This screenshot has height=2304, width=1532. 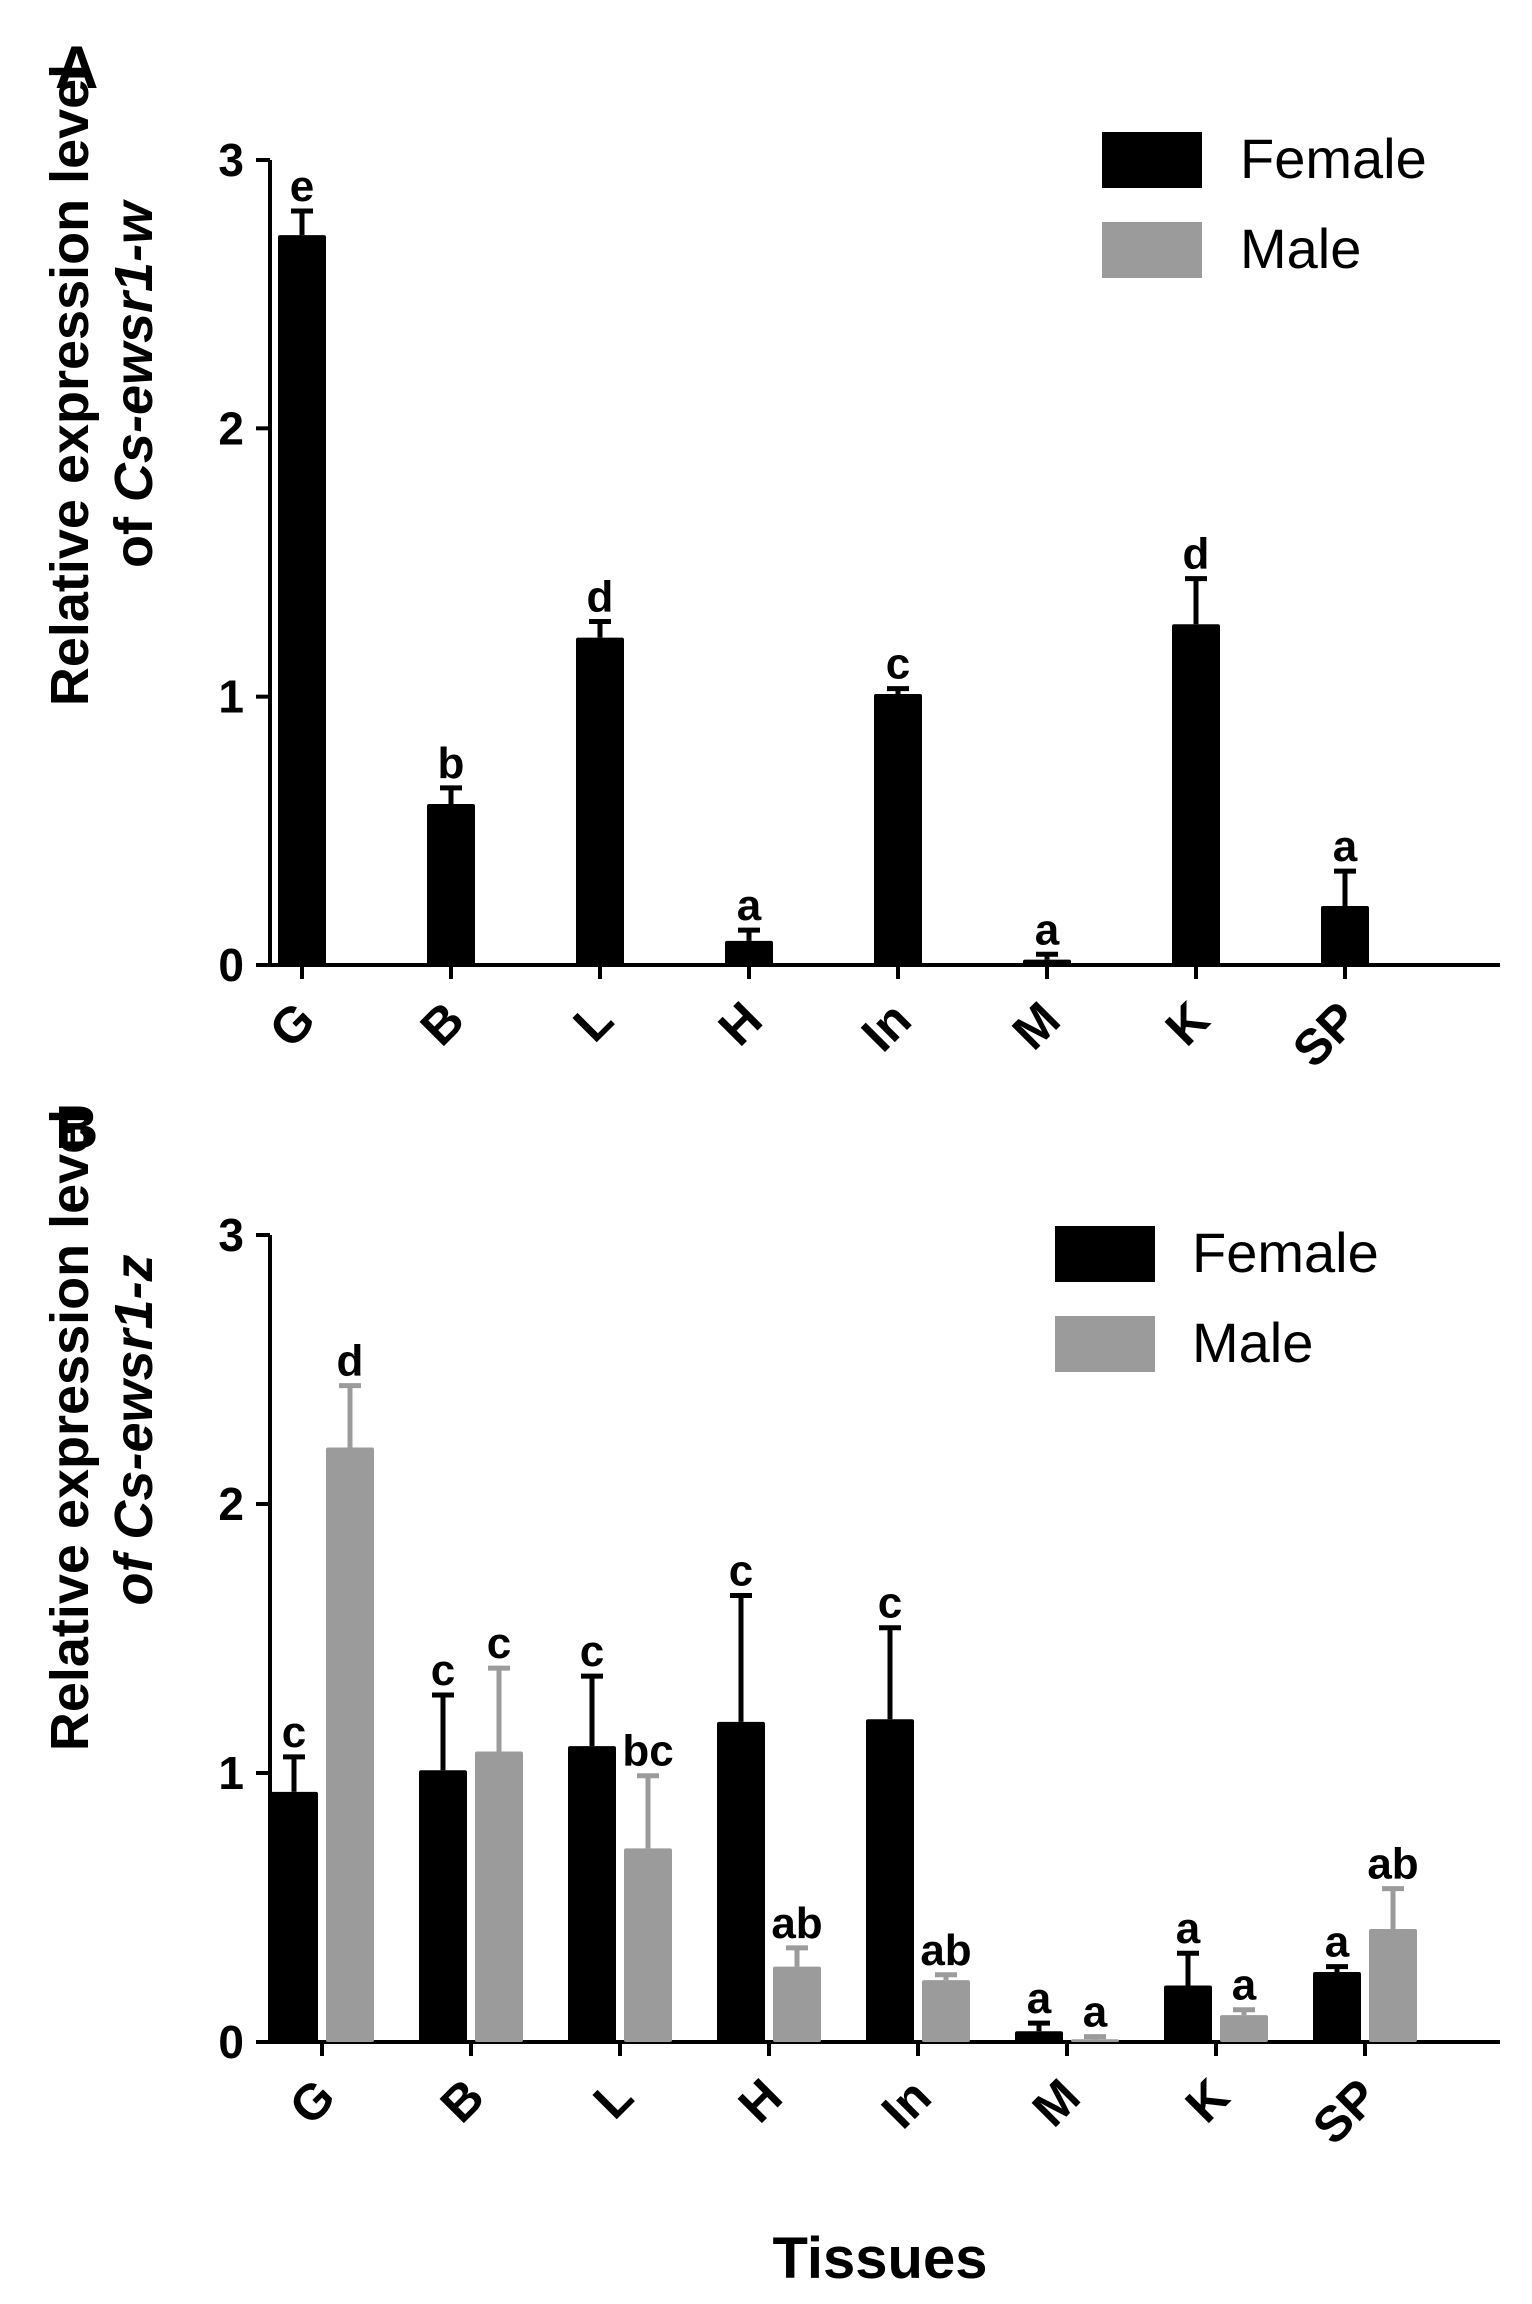 I want to click on sig-label-b-male-sp: ab, so click(x=1392, y=1864).